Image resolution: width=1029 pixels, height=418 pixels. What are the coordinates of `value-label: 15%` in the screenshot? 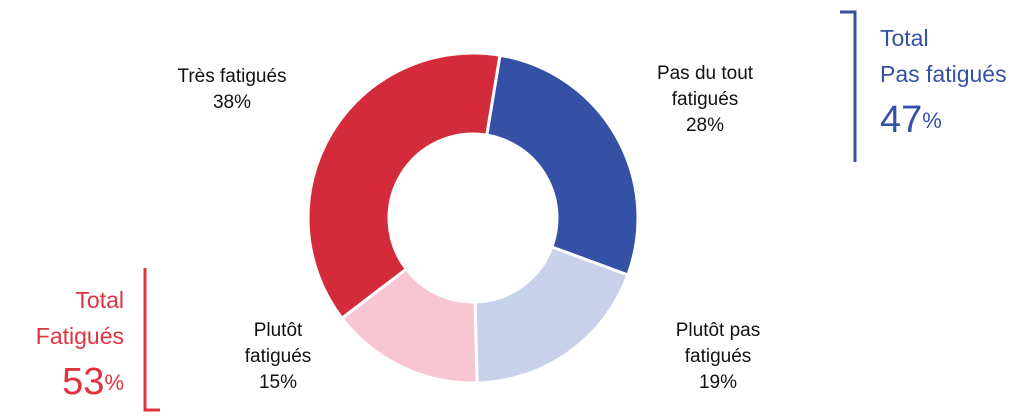 It's located at (278, 382).